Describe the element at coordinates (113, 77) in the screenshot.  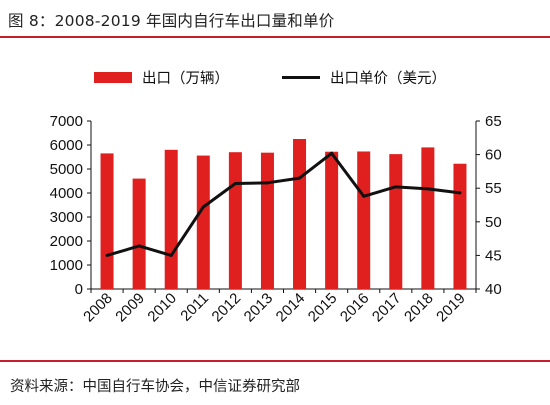
I see `legend-bar-swatch` at that location.